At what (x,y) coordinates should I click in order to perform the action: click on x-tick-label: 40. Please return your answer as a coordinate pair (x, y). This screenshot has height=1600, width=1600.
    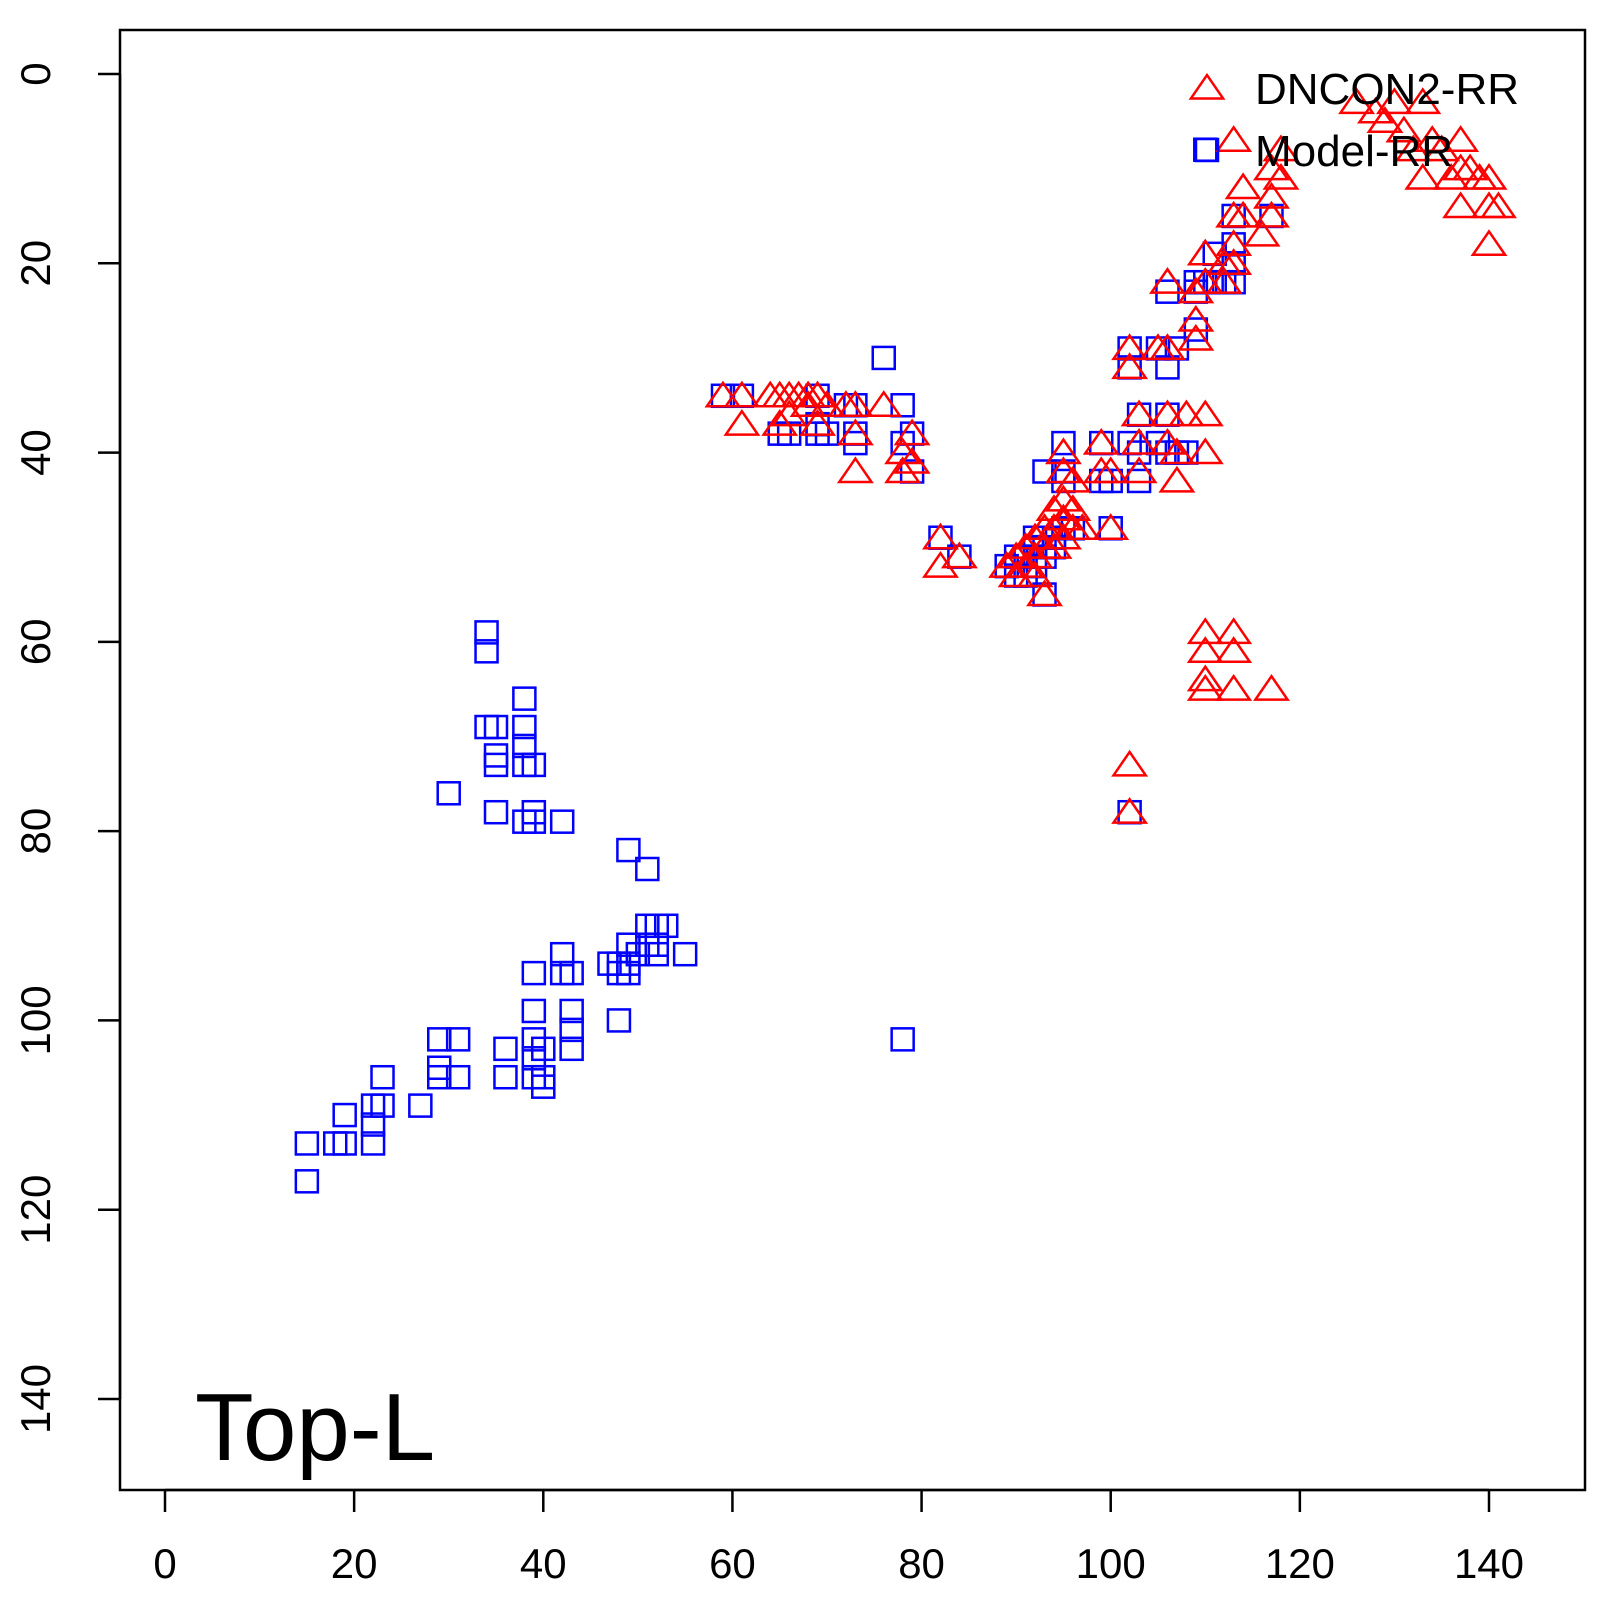
    Looking at the image, I should click on (543, 1563).